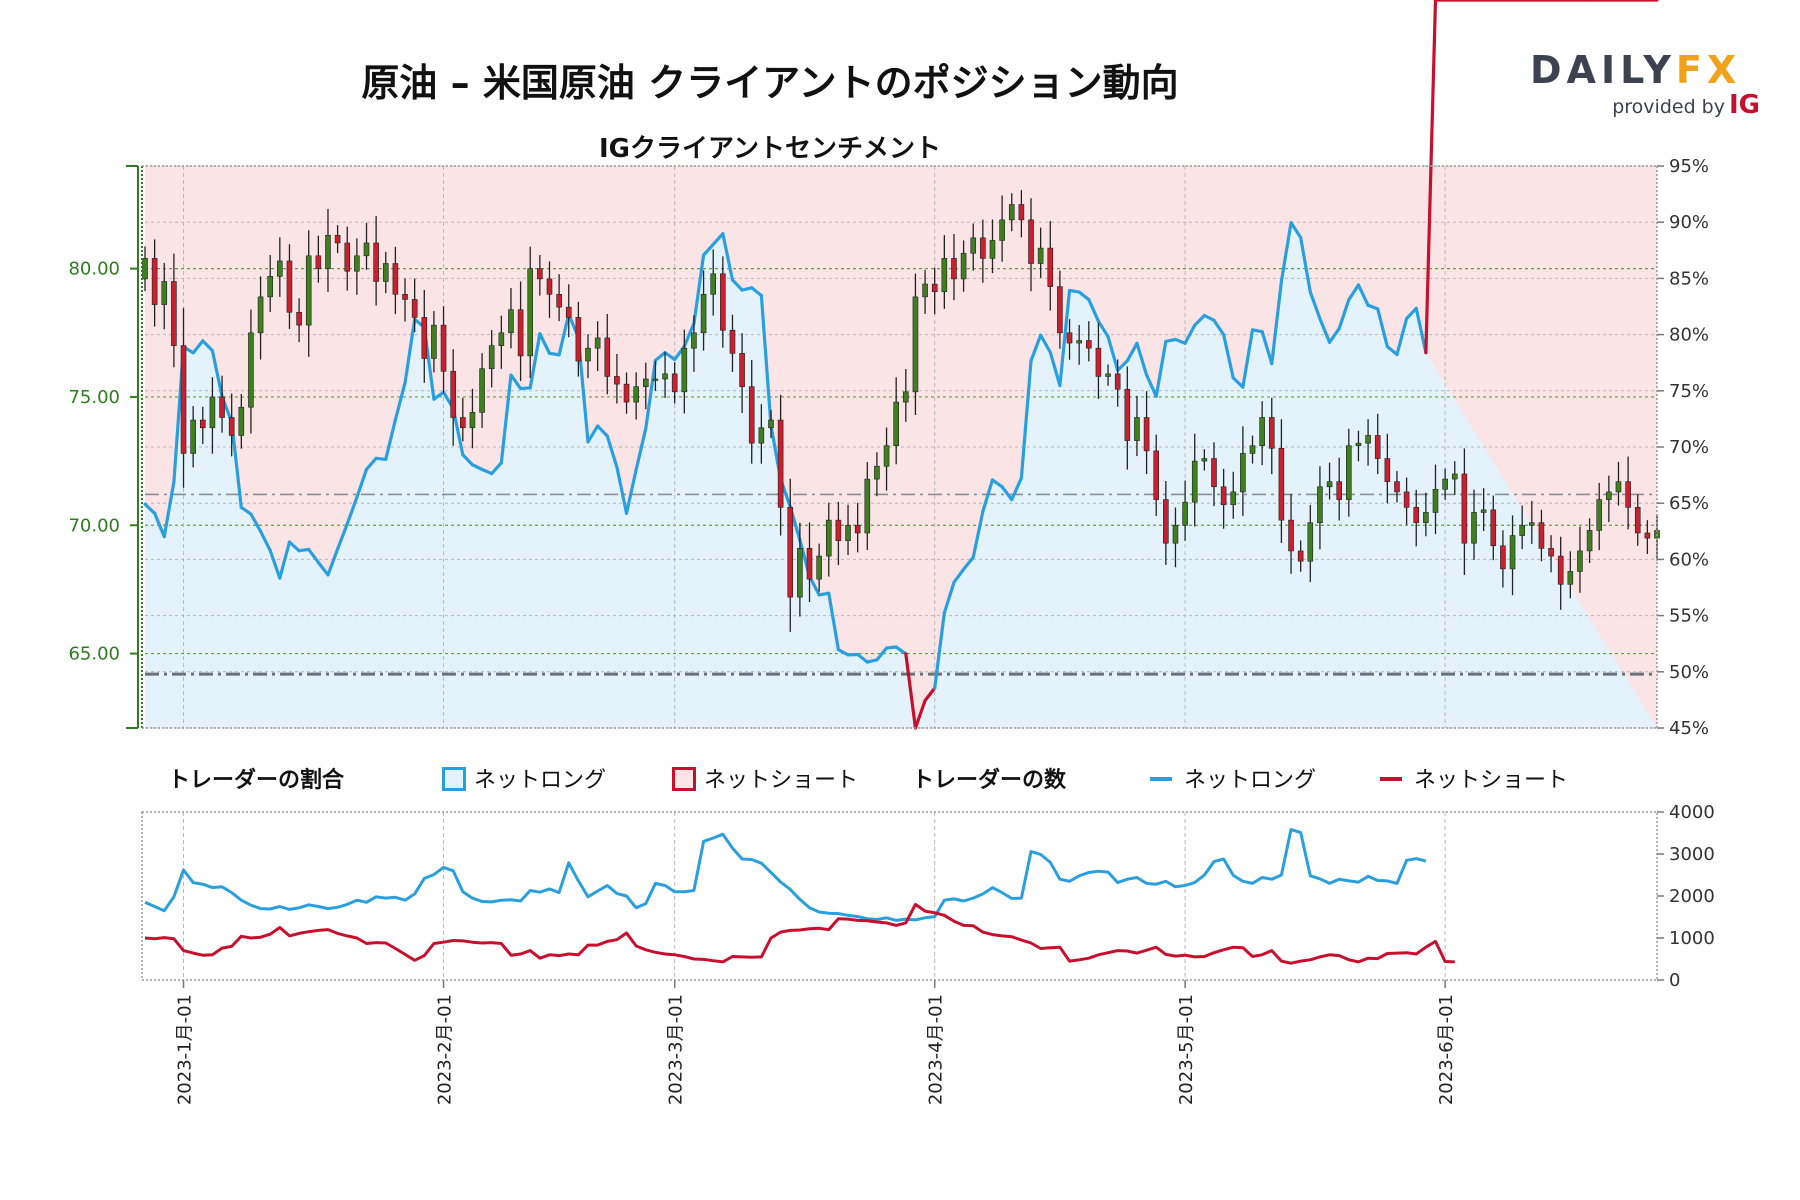 The height and width of the screenshot is (1200, 1800). What do you see at coordinates (1689, 672) in the screenshot?
I see `sentiment-tick-label: 50%` at bounding box center [1689, 672].